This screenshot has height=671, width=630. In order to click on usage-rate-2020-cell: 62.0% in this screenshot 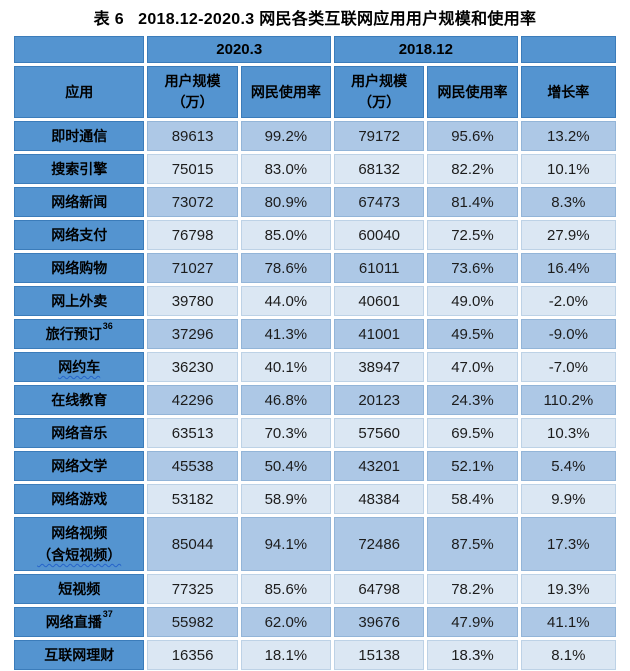, I will do `click(286, 622)`.